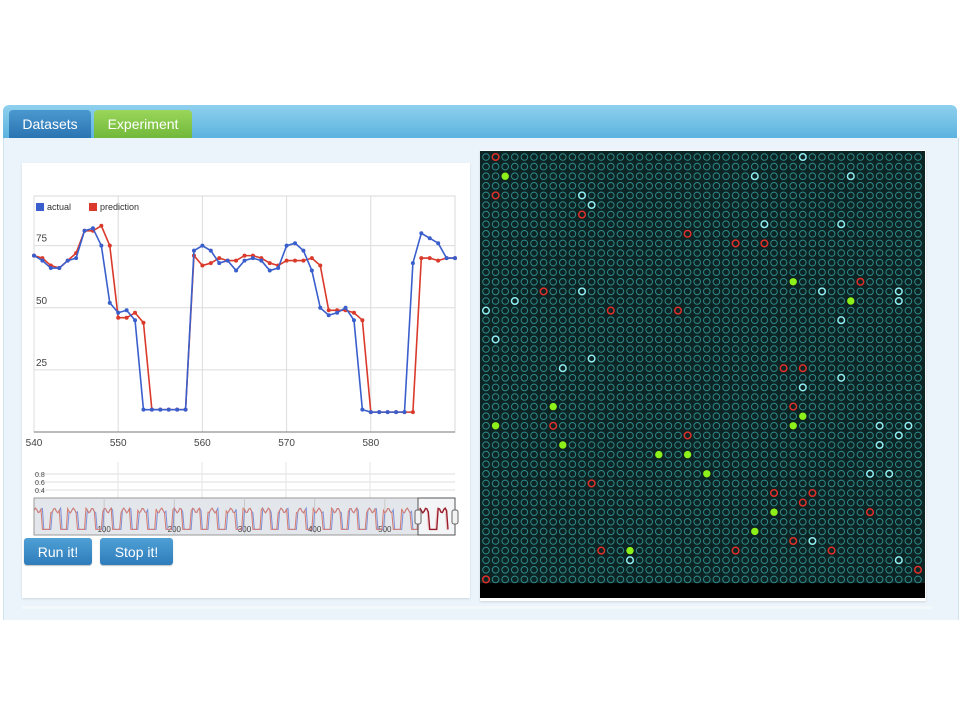  Describe the element at coordinates (40, 491) in the screenshot. I see `navigator-y-tick: 0.4` at that location.